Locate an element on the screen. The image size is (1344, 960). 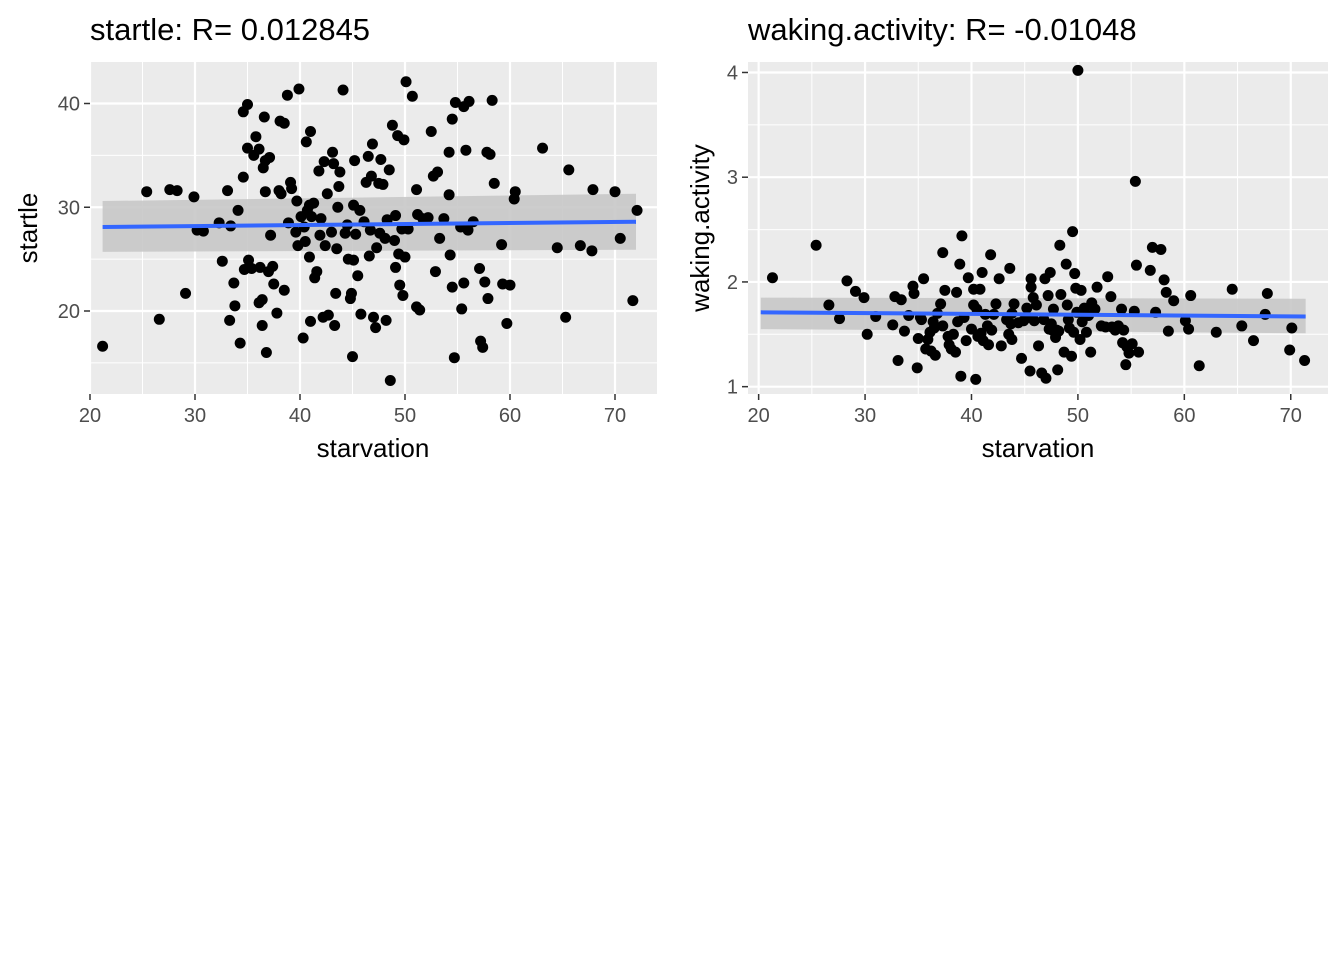
x-axis-label-startle: starvation is located at coordinates (373, 448).